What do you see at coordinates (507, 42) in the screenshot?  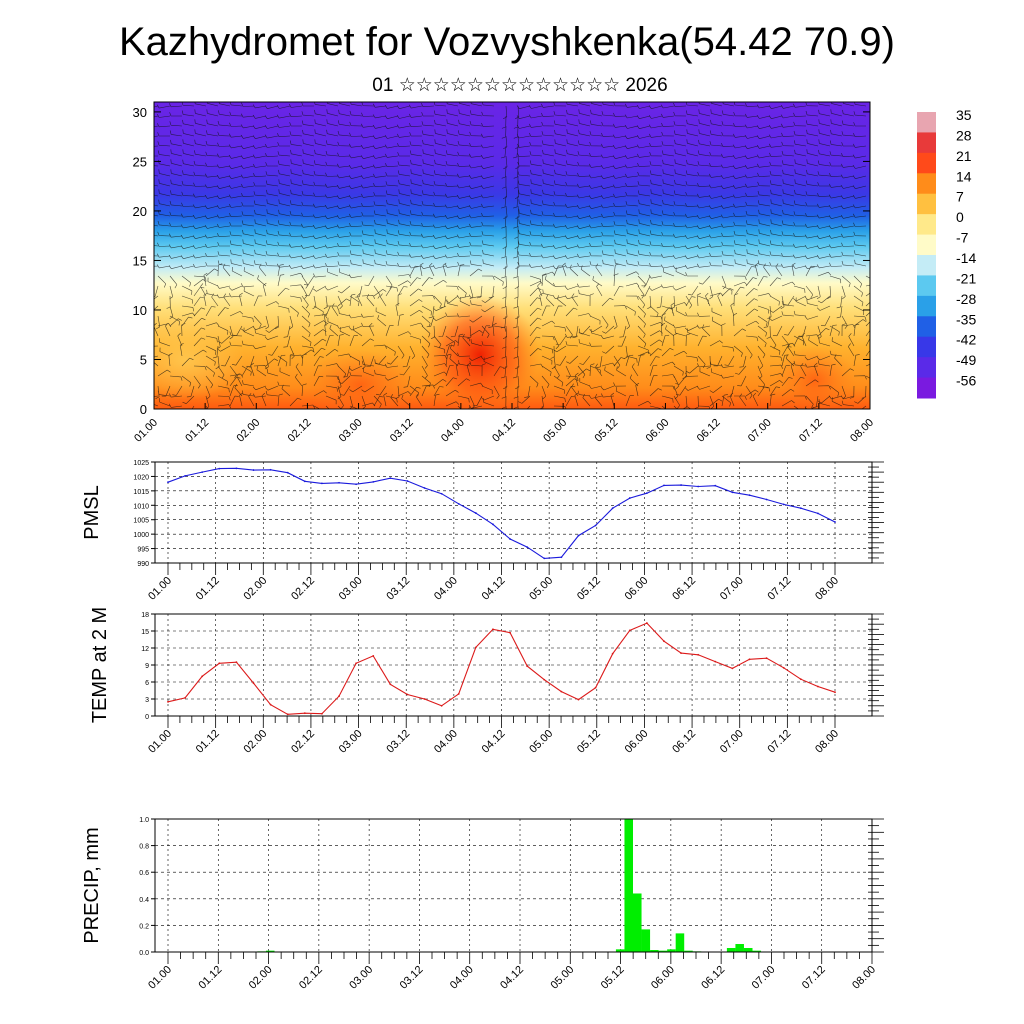 I see `chart-title: Kazhydromet for Vozvyshkenka(54.42 70.9)` at bounding box center [507, 42].